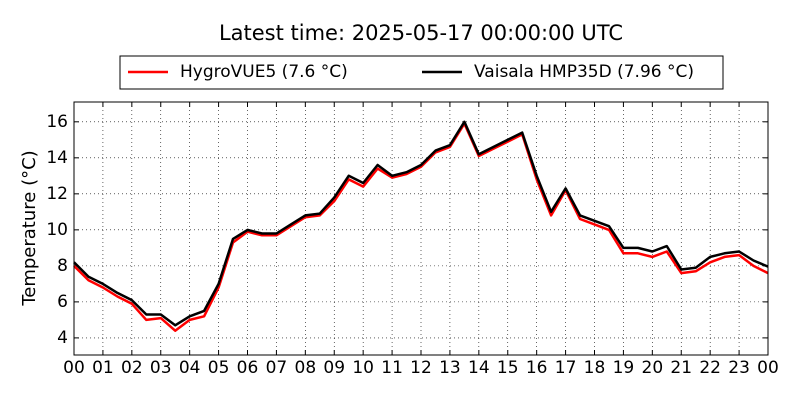 This screenshot has height=400, width=800. Describe the element at coordinates (62, 266) in the screenshot. I see `y-tick-label: 8` at that location.